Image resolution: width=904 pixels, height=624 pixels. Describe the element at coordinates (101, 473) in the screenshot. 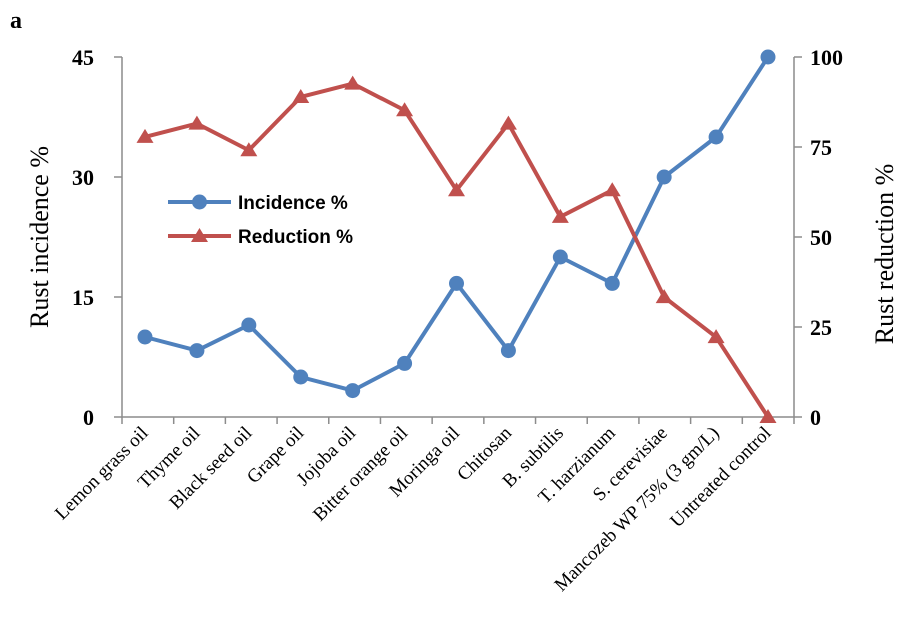

I see `x-tick-label: Lemon grass oil` at that location.